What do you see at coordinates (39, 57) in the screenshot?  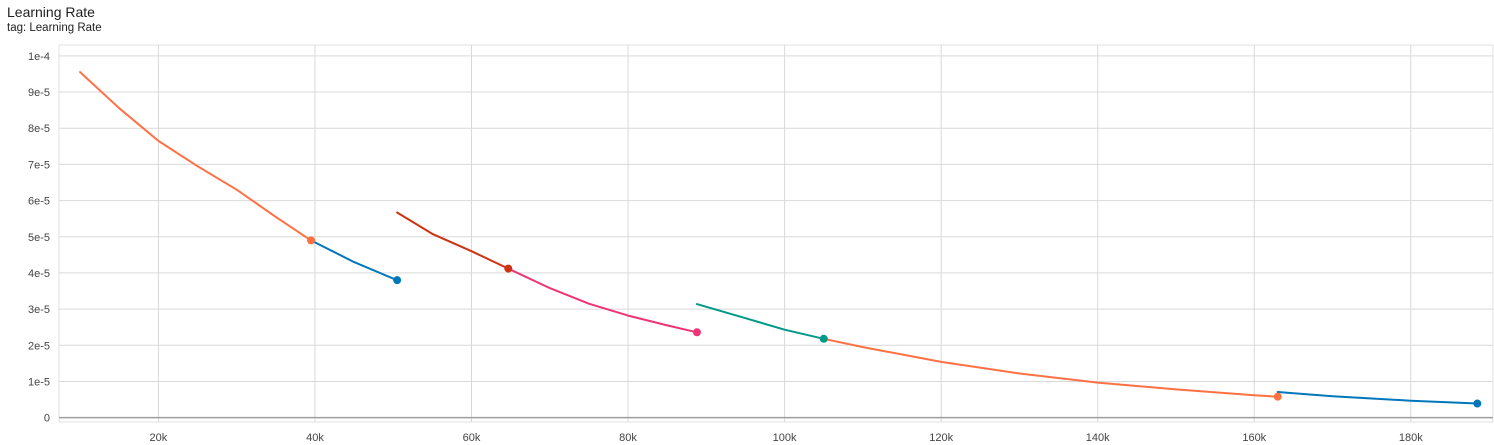 I see `y-tick-label: 1e-4` at bounding box center [39, 57].